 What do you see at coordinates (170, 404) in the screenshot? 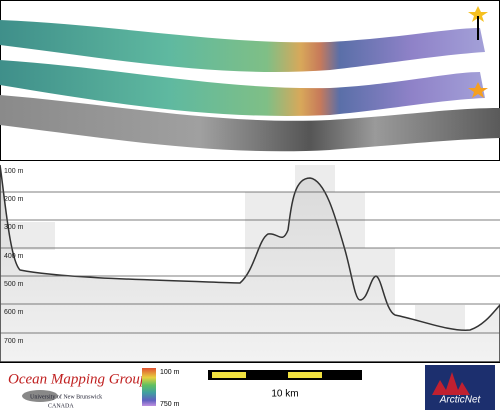
I see `color-scale-bottom: 750 m` at bounding box center [170, 404].